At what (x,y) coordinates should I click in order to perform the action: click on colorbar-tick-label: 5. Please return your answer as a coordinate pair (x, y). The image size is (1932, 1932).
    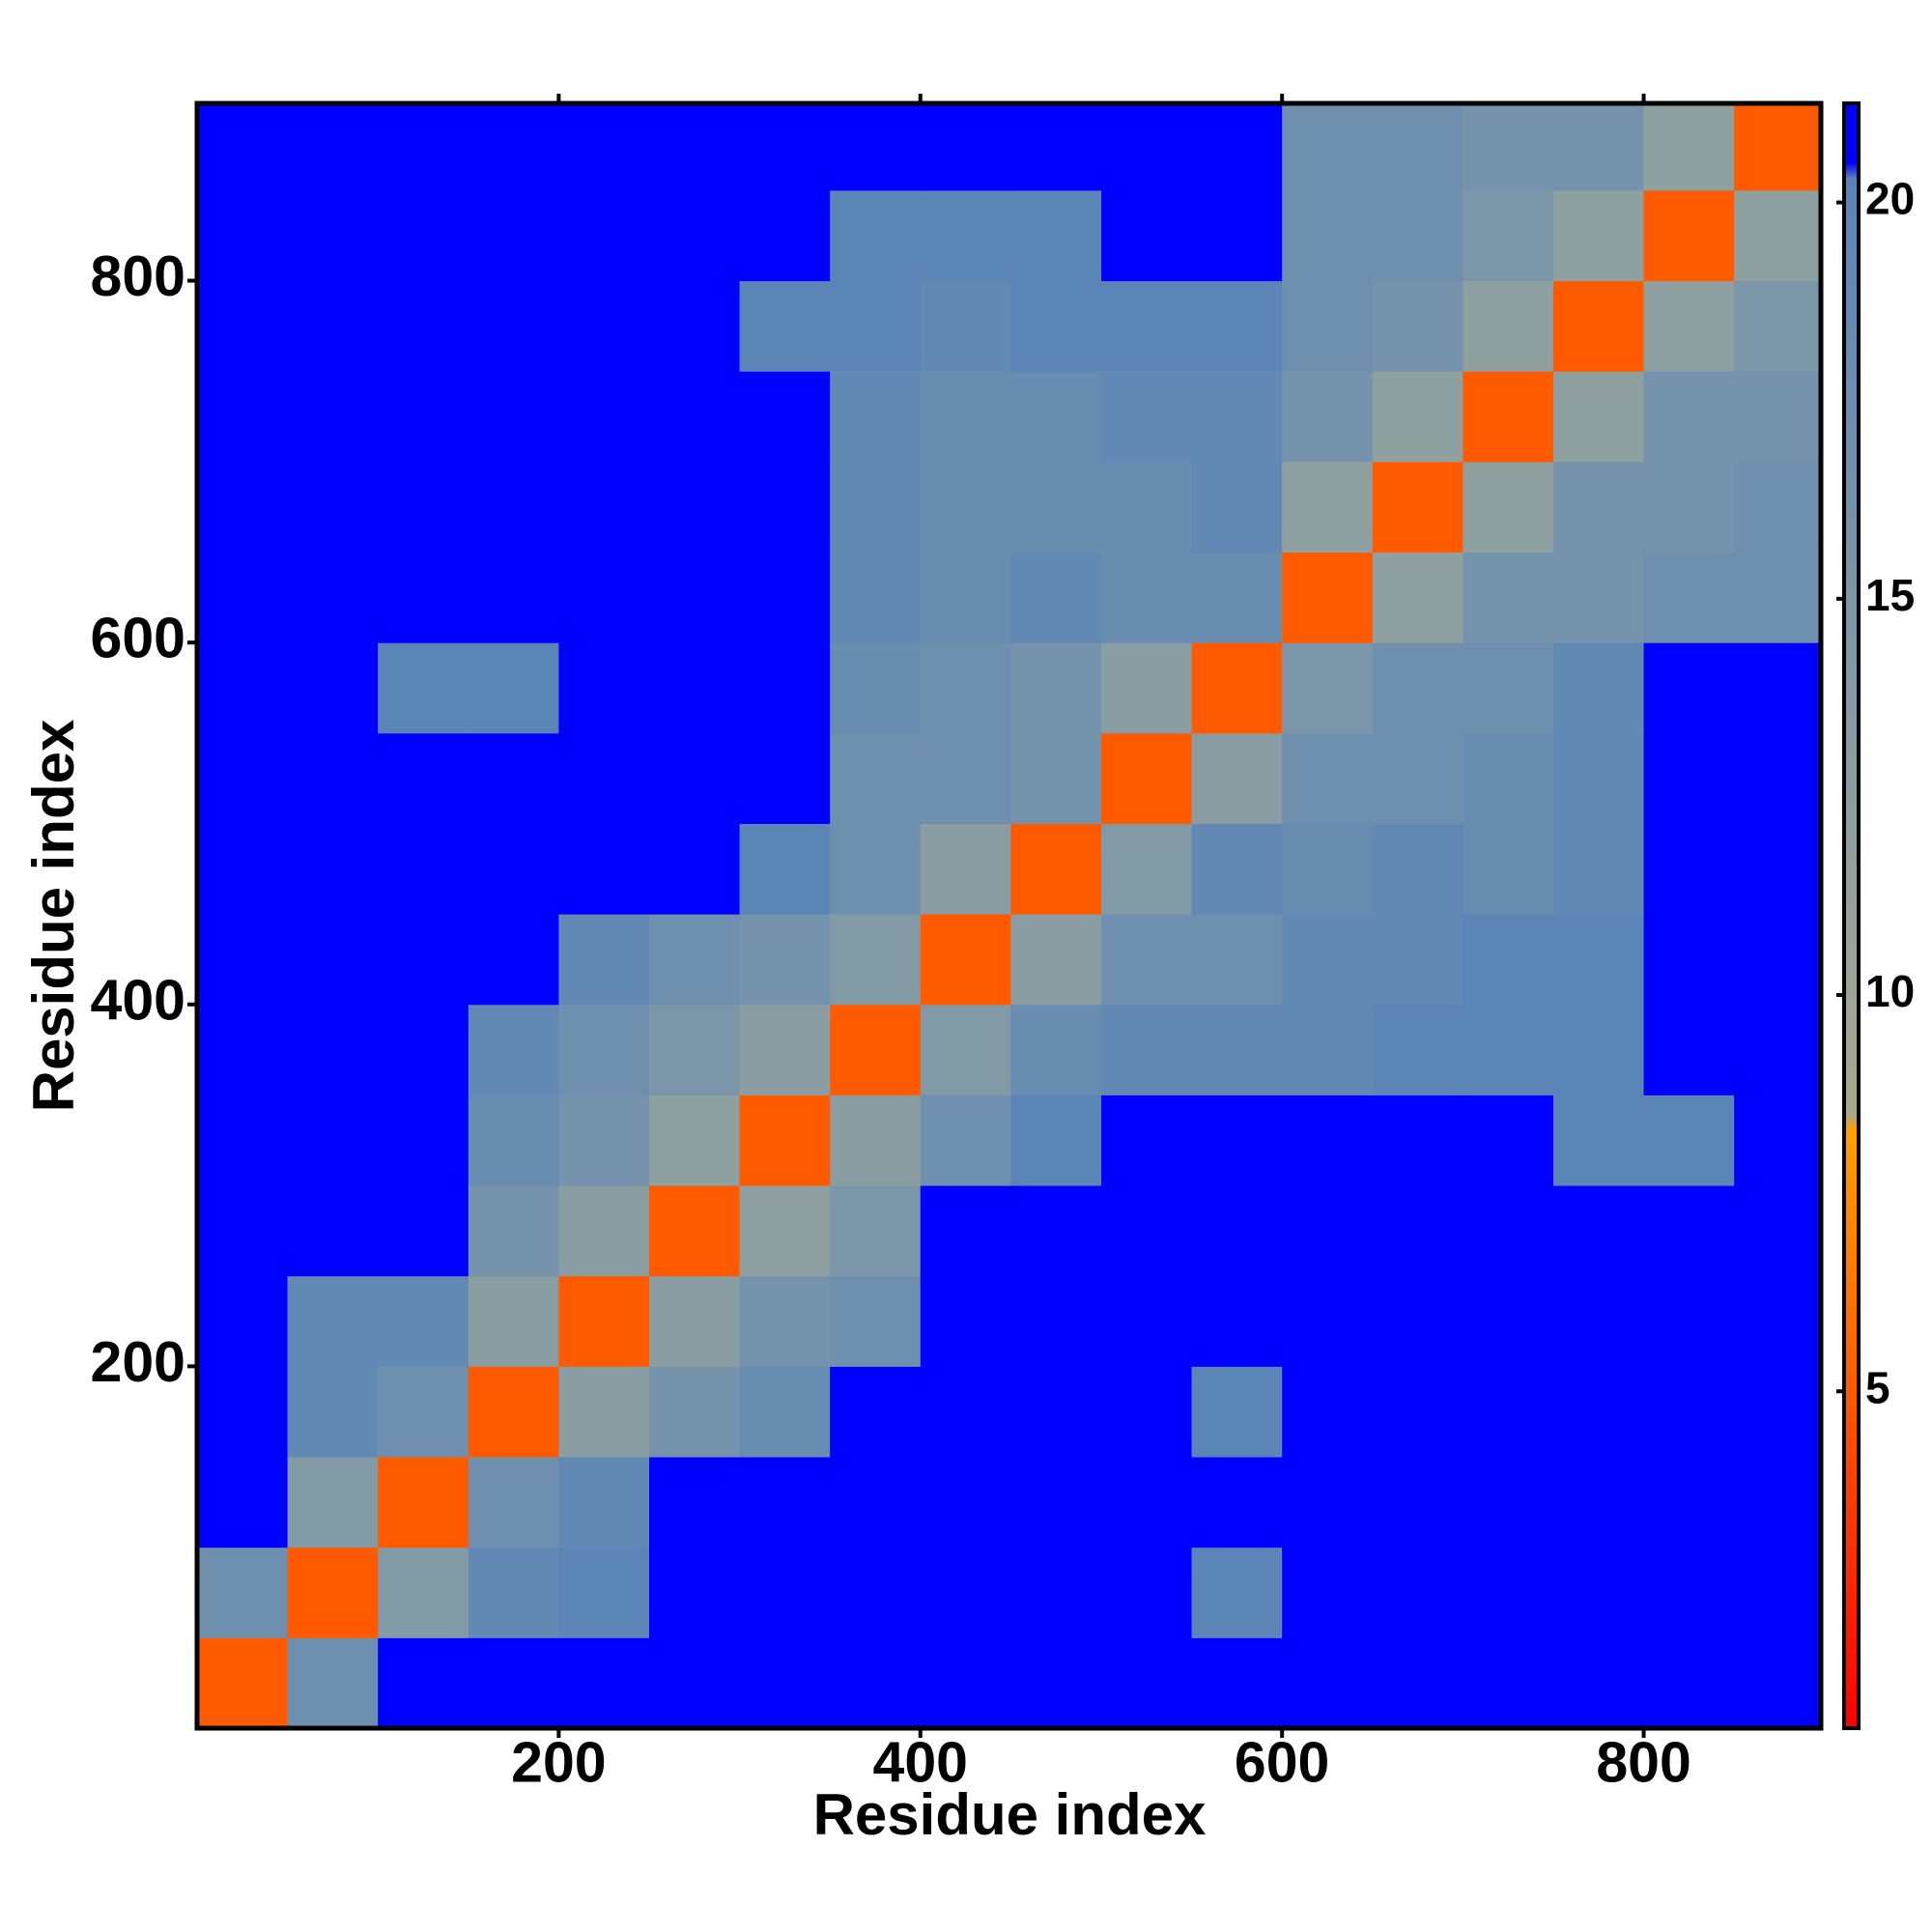
    Looking at the image, I should click on (1877, 1387).